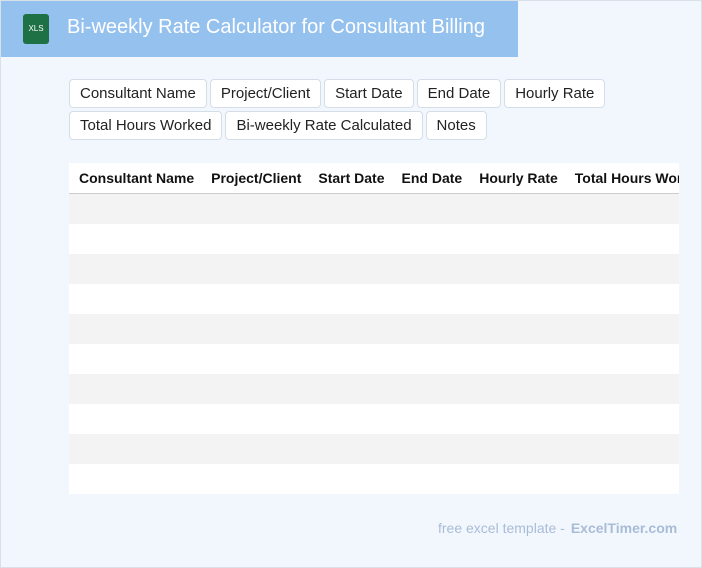 The image size is (702, 568). I want to click on chip: Total Hours Worked, so click(146, 125).